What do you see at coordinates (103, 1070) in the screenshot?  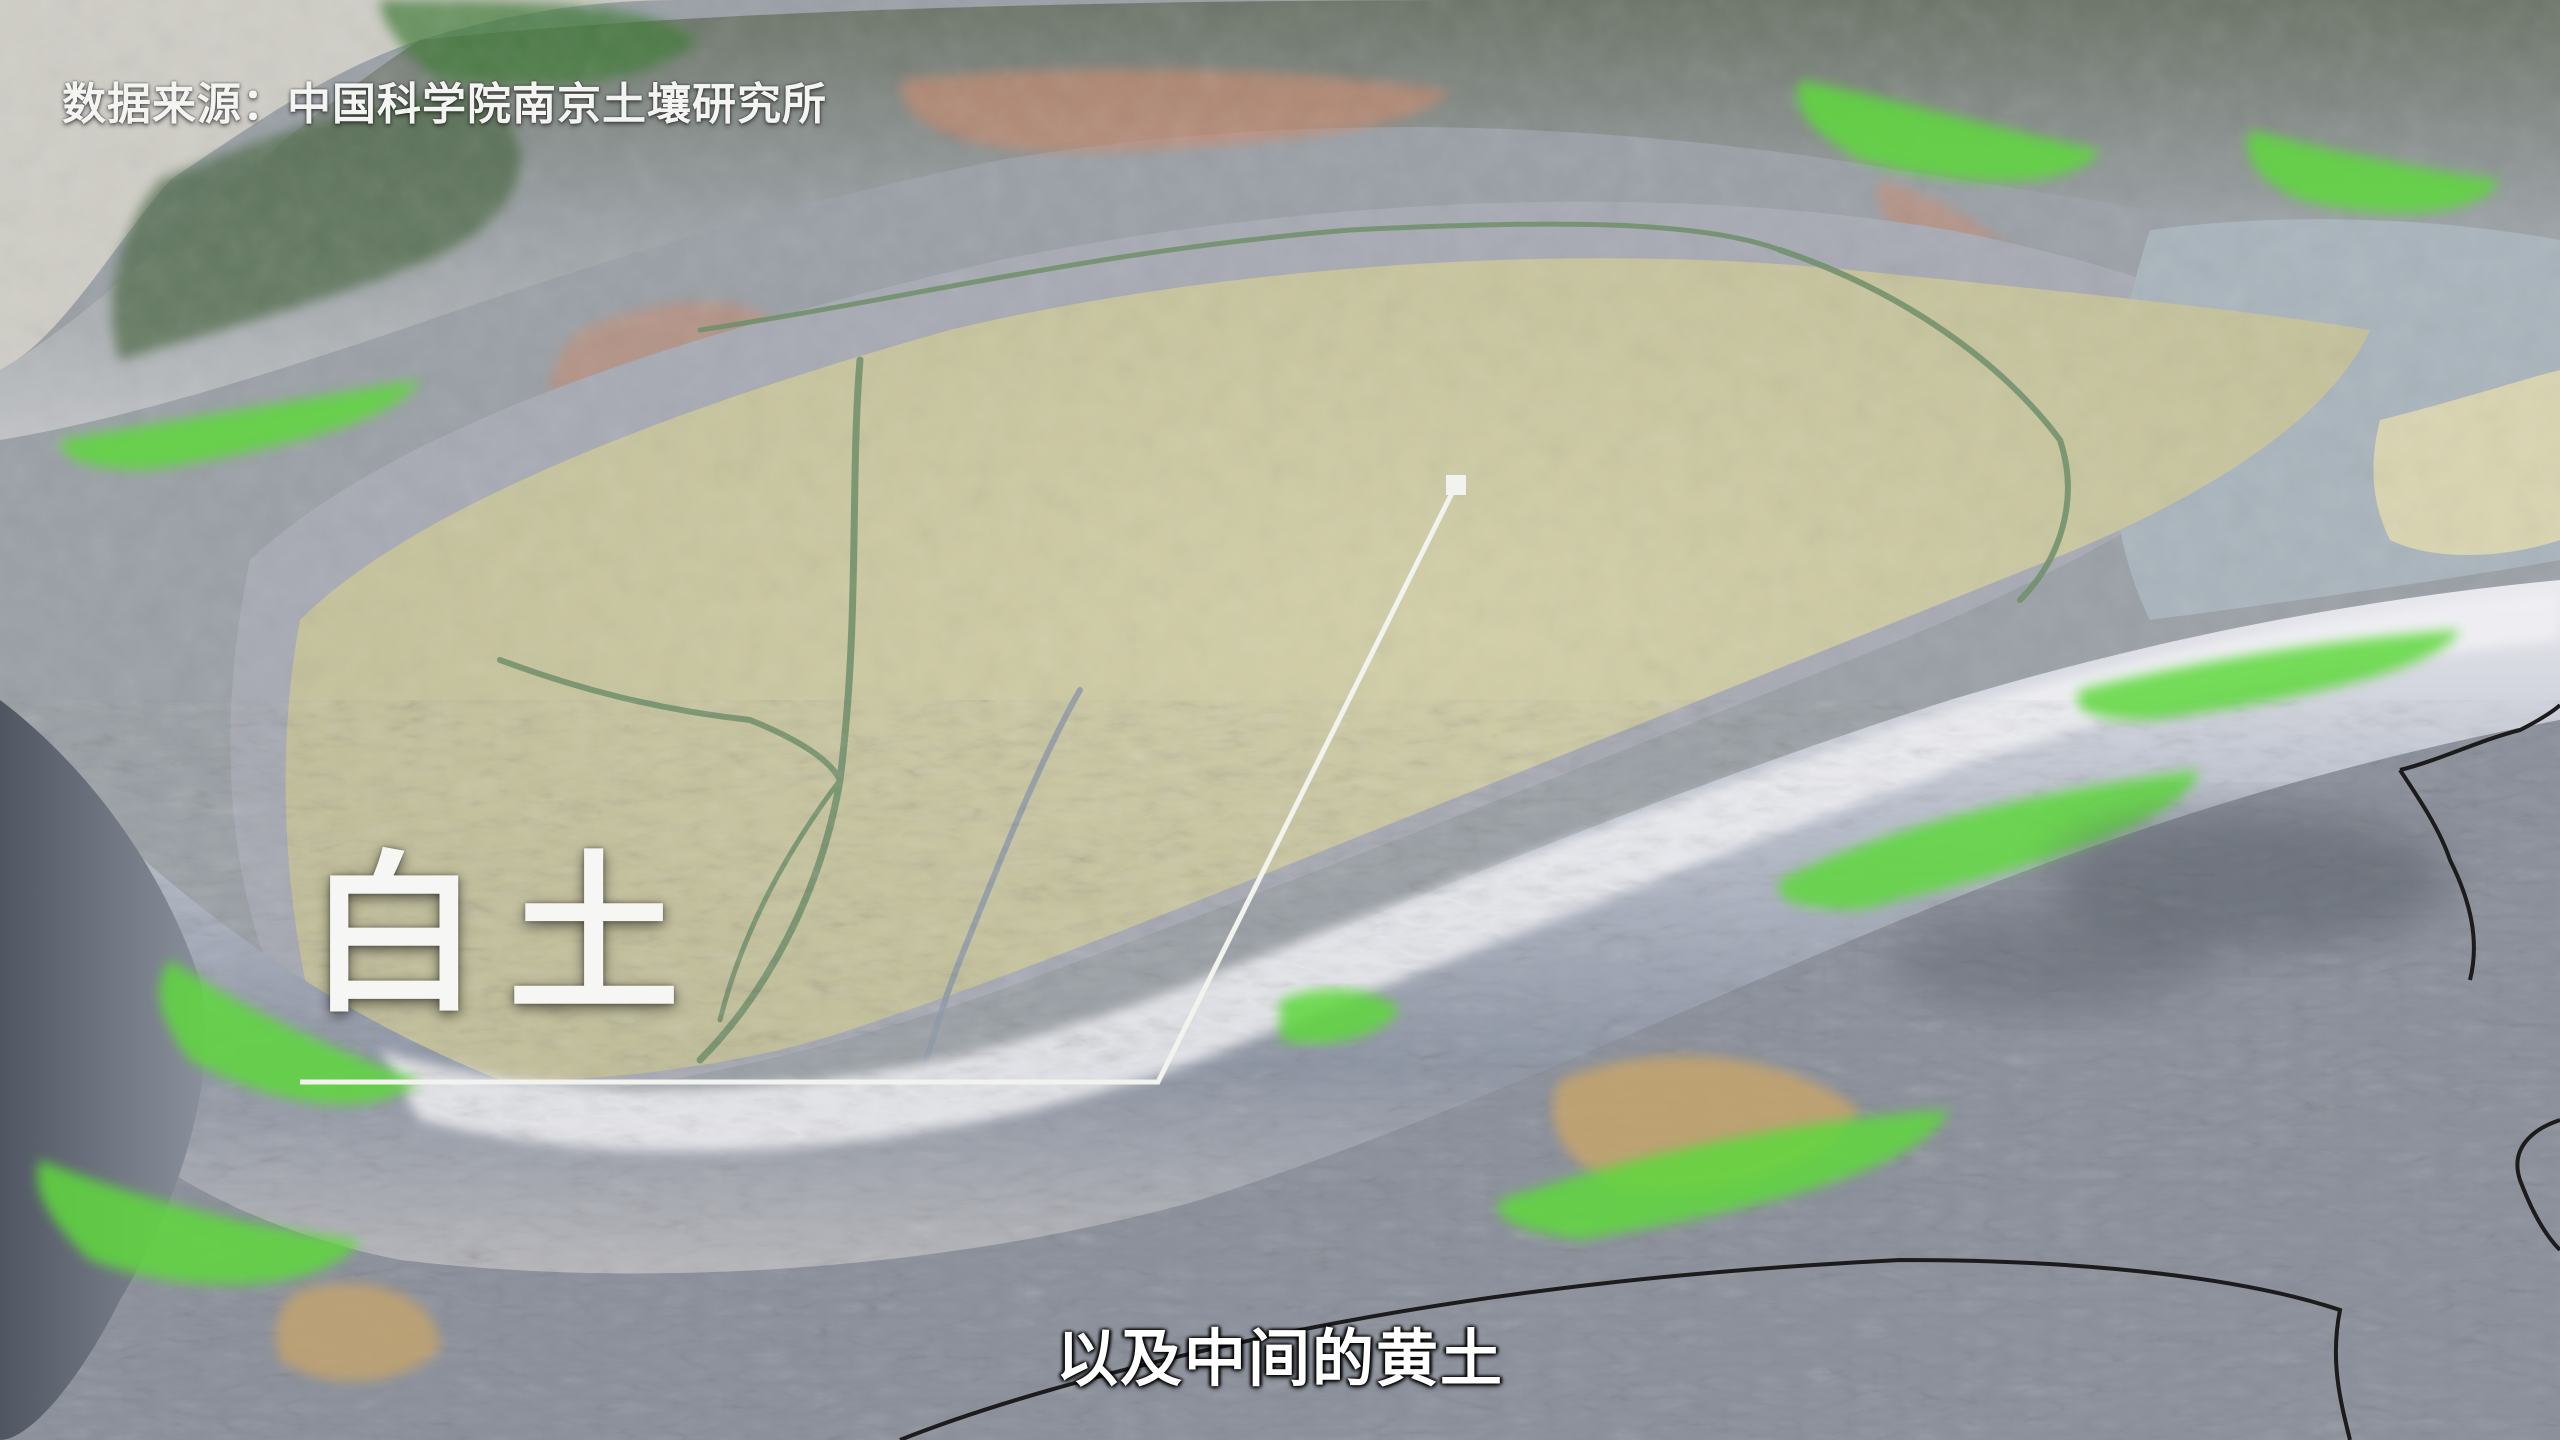 I see `western-mountains` at bounding box center [103, 1070].